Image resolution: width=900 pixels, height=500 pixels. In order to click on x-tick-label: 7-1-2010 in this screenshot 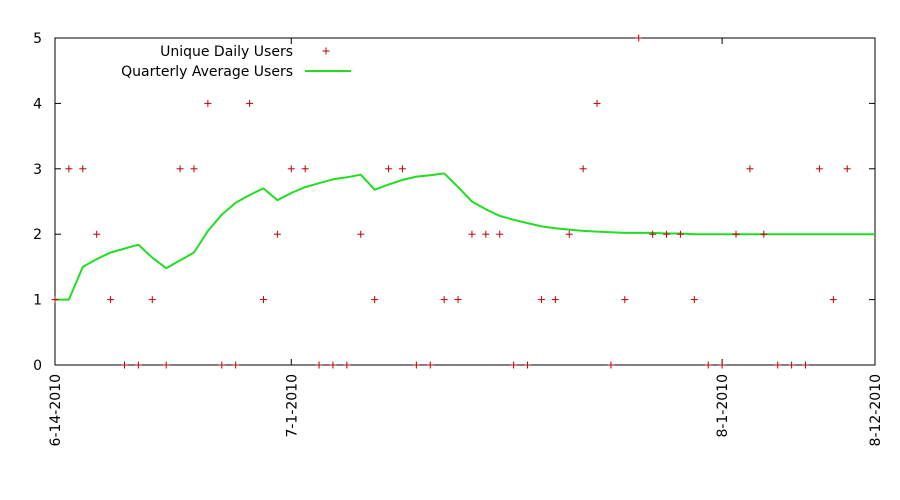, I will do `click(292, 406)`.